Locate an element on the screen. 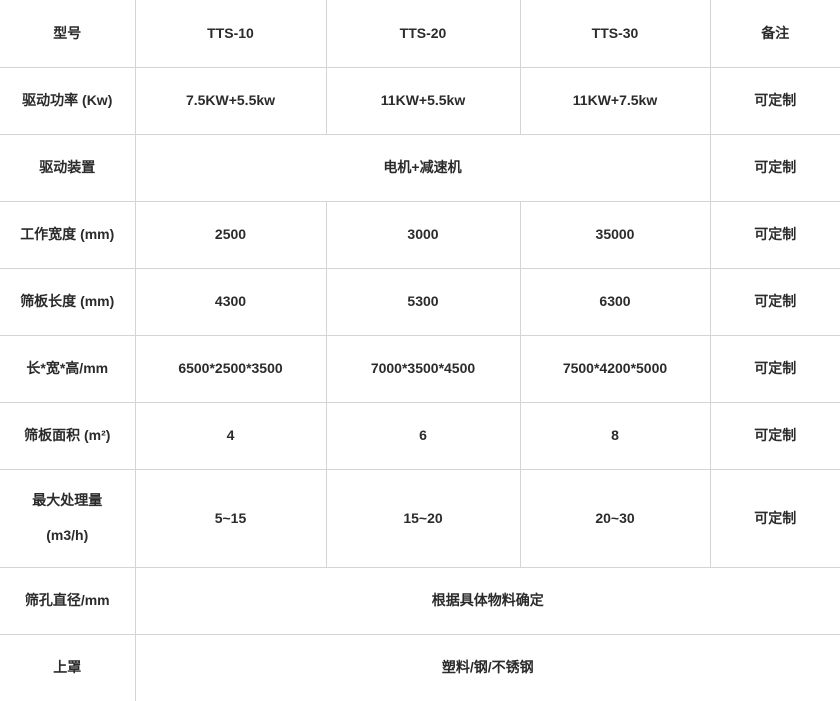  cell-drive-power-tts-10: 7.5KW+5.5kw is located at coordinates (231, 101).